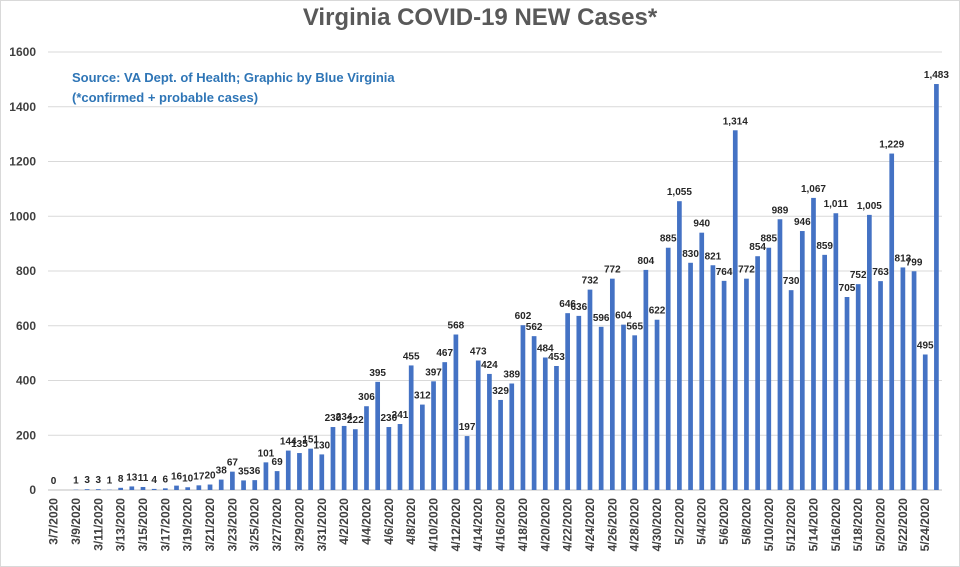 The height and width of the screenshot is (567, 960). What do you see at coordinates (881, 525) in the screenshot?
I see `x-tick-label: 5/20/2020` at bounding box center [881, 525].